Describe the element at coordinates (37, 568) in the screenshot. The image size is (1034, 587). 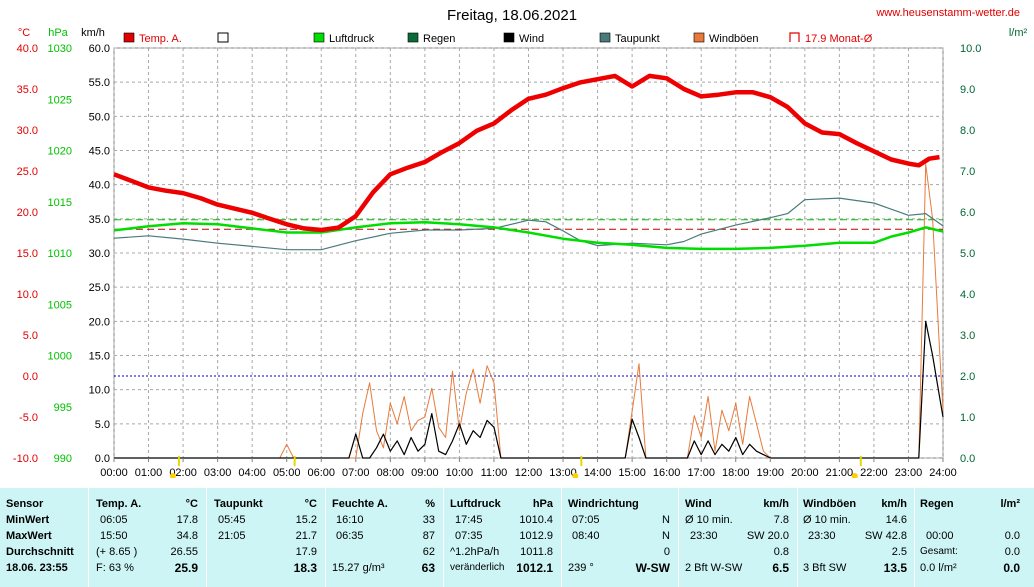
I see `label-date: 18.06. 23:55` at that location.